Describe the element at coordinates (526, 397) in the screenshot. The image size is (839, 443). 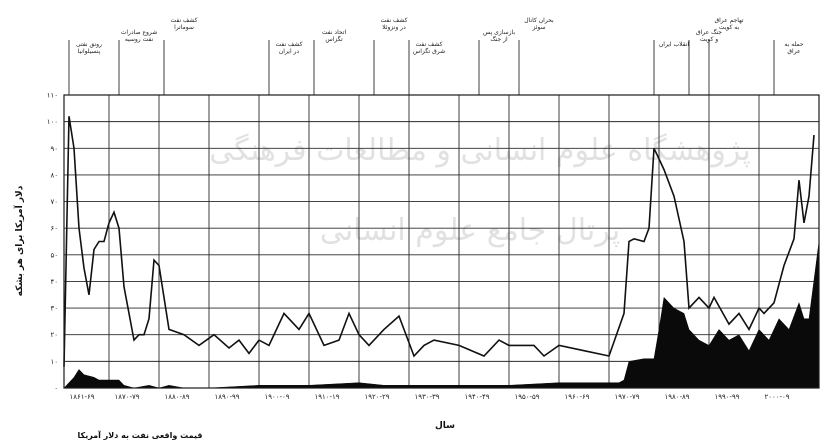
I see `x-tick-label: ۱۹۵۰-۵۹` at that location.